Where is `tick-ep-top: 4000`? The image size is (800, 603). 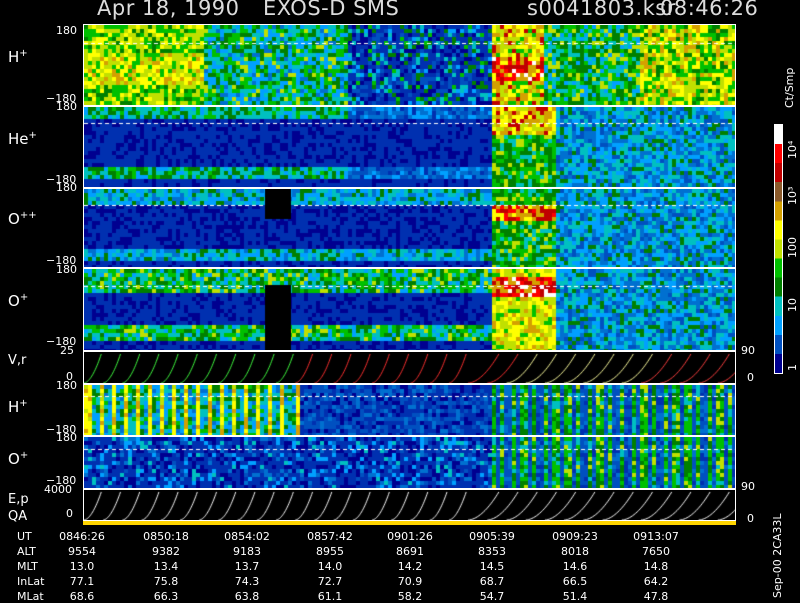 tick-ep-top: 4000 is located at coordinates (58, 489).